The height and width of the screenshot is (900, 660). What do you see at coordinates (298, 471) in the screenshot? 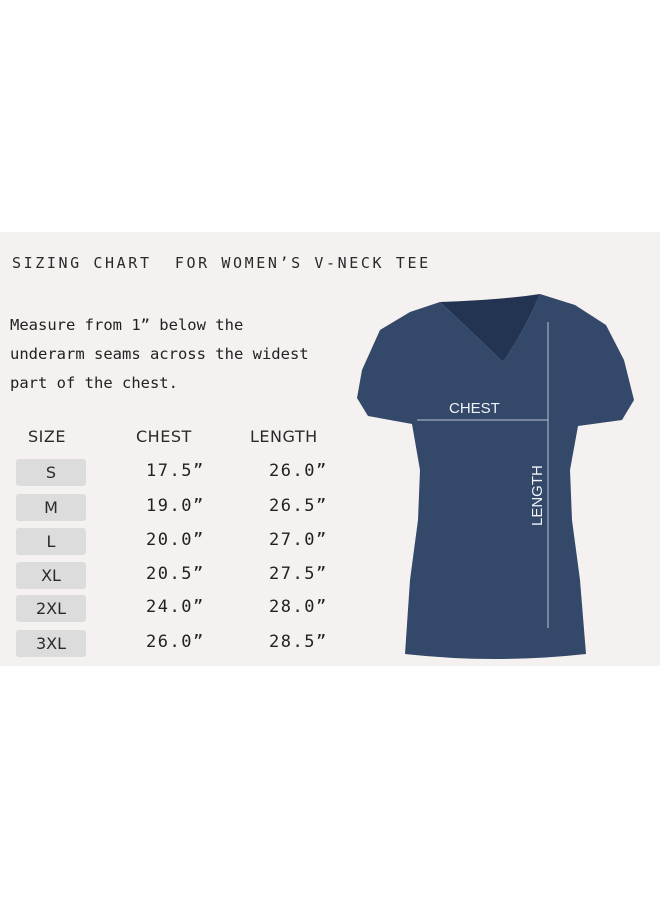
I see `length-value: 26.0”` at bounding box center [298, 471].